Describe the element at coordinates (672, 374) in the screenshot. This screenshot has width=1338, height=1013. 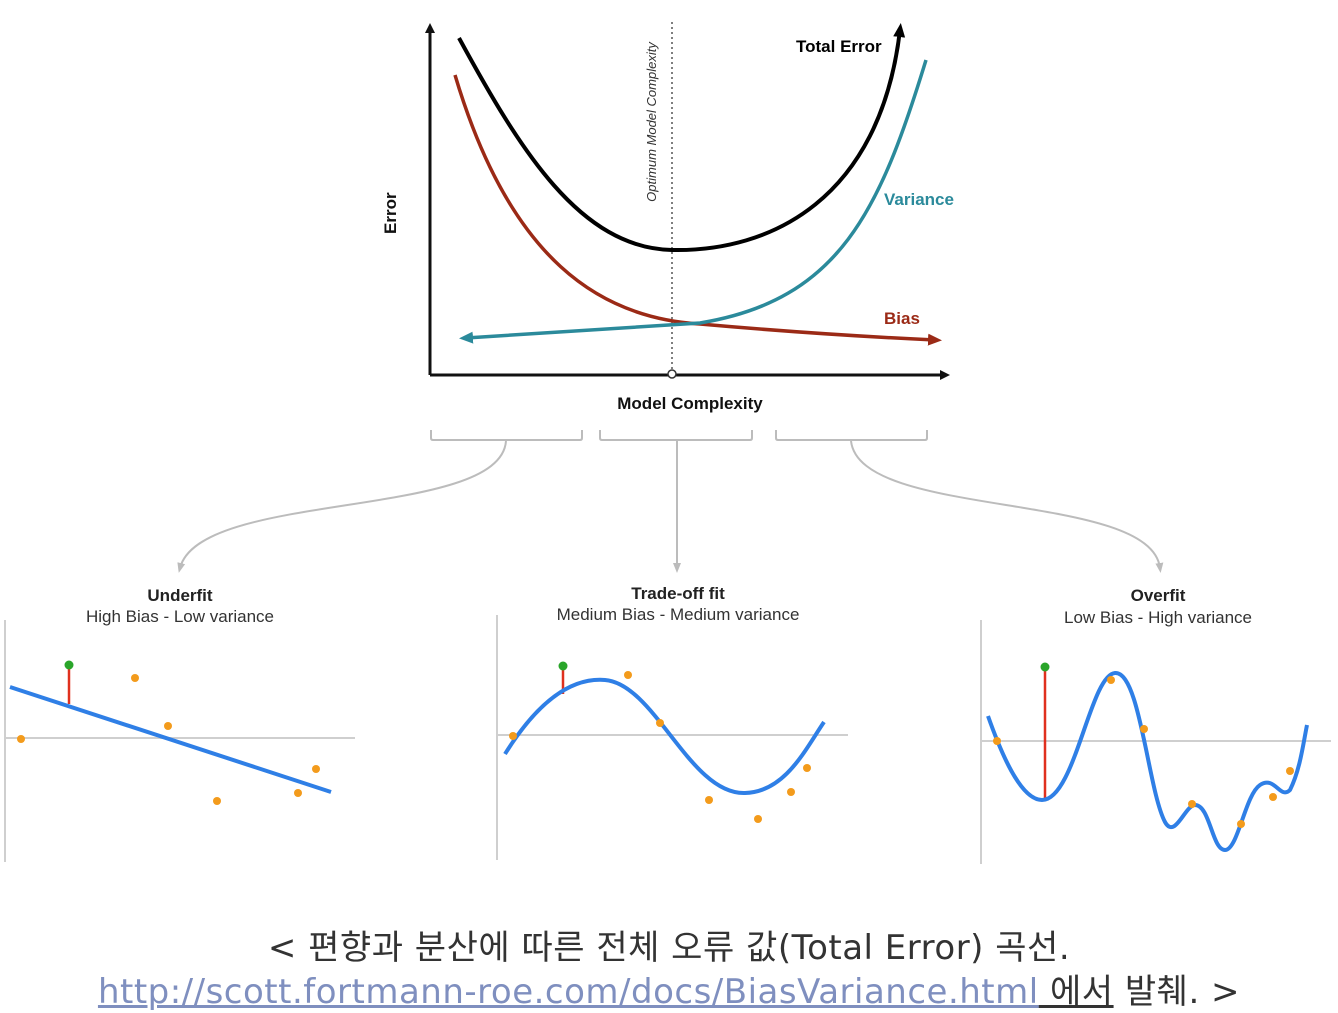
I see `optimum-marker` at that location.